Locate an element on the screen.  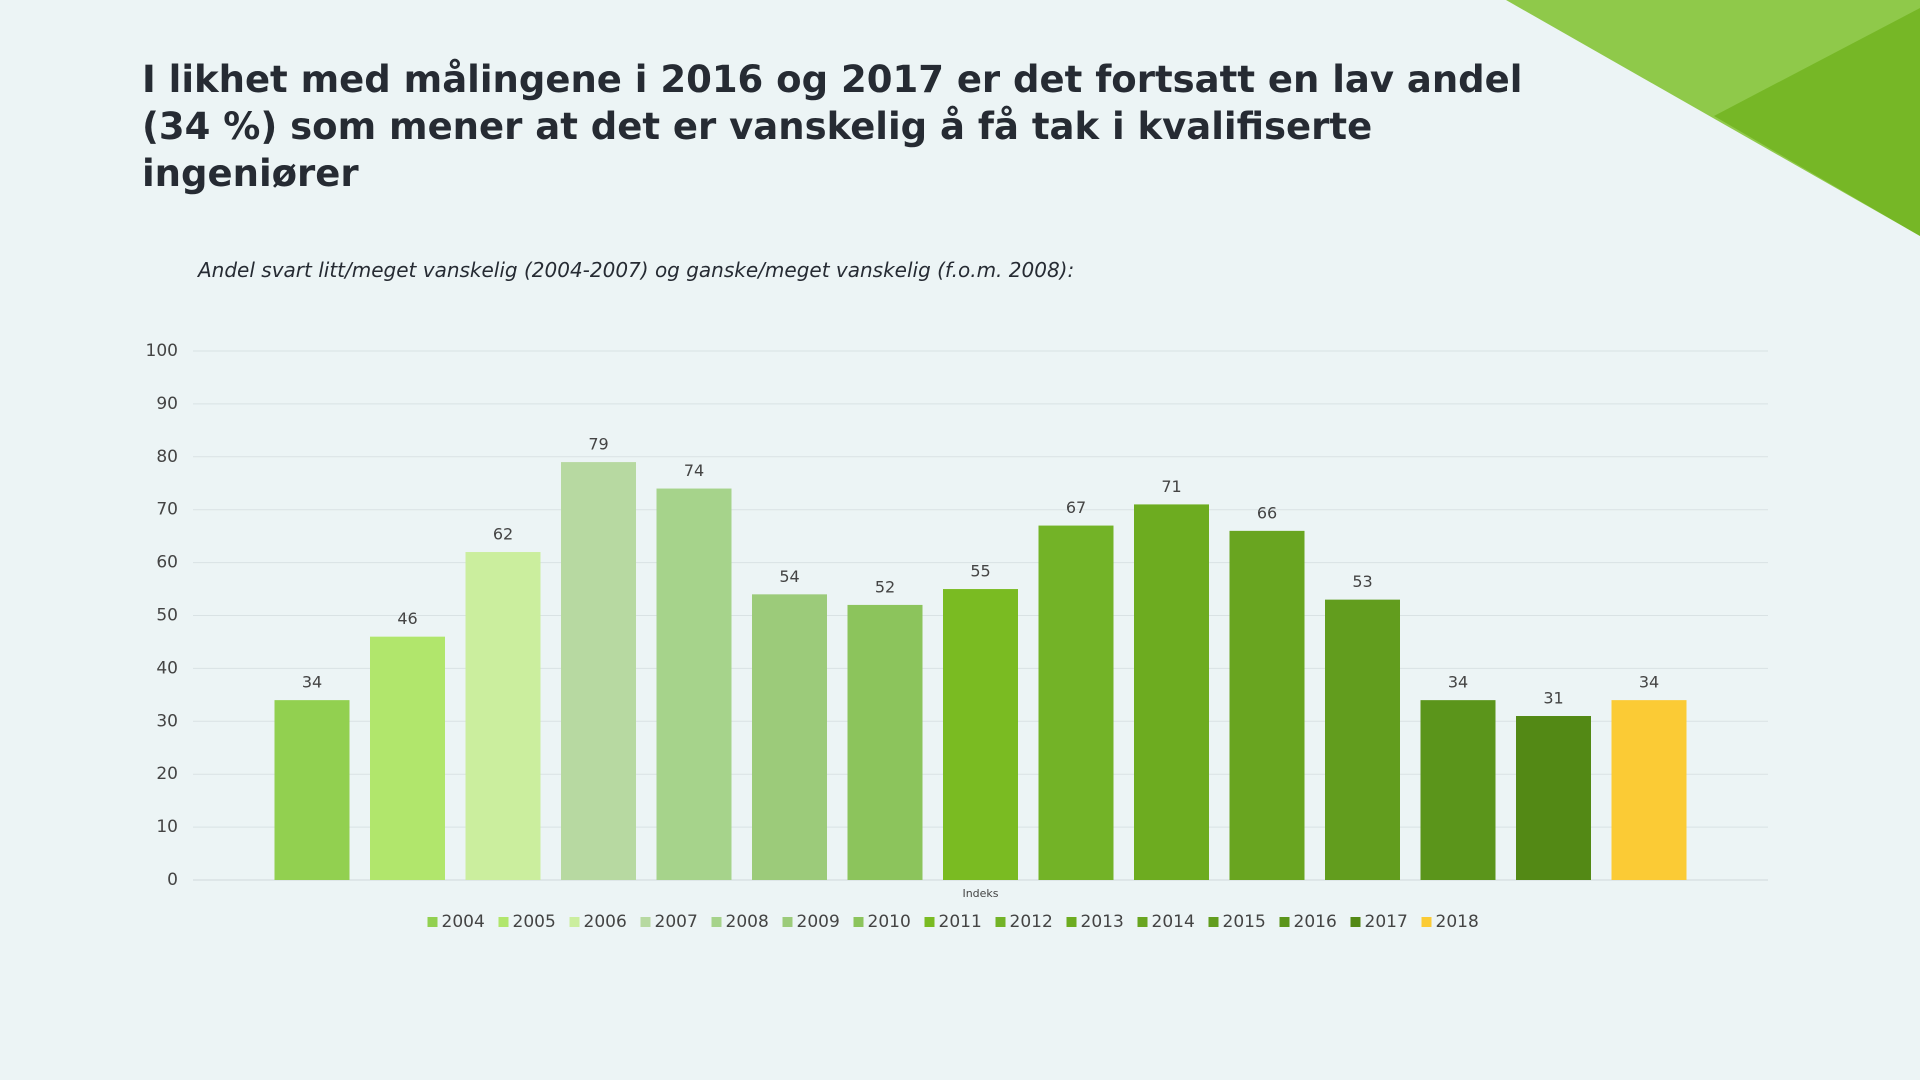
y-tick-label: 20 is located at coordinates (167, 774).